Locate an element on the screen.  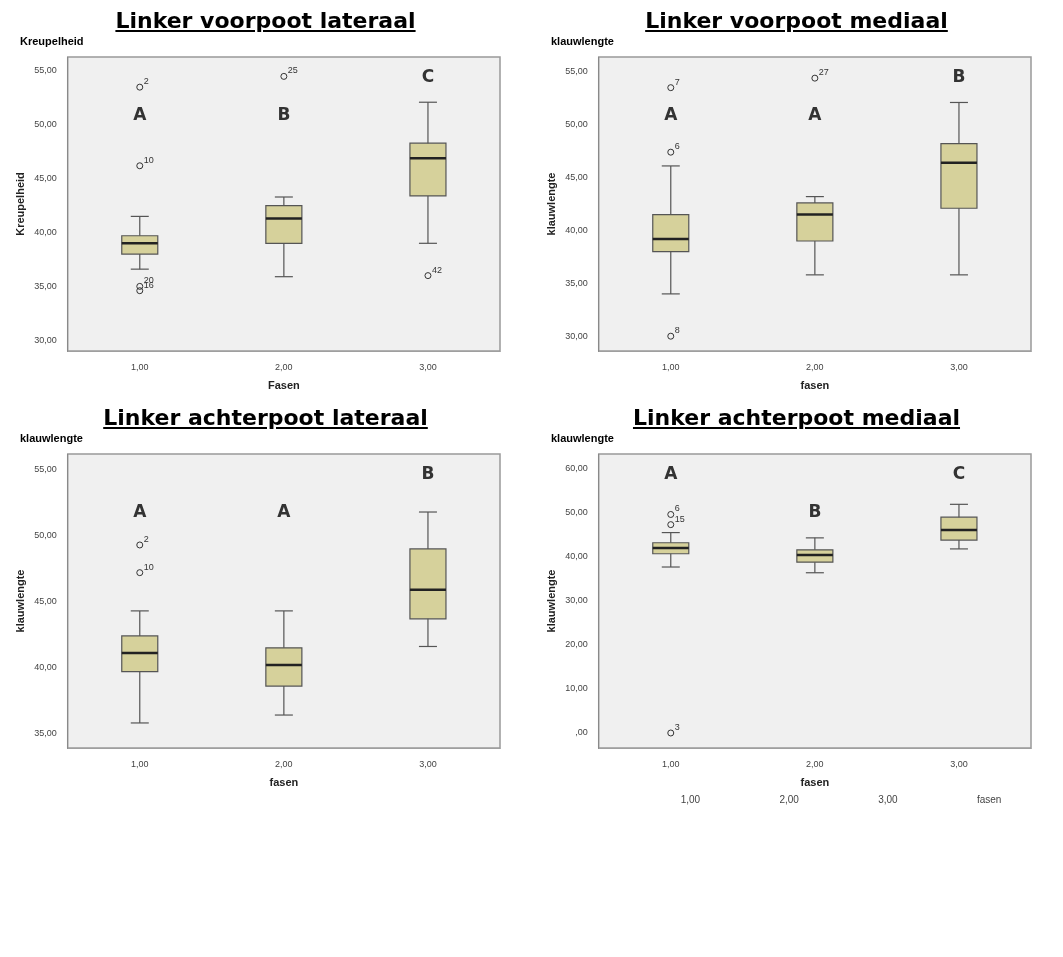
text: 2,00 is located at coordinates (789, 799).